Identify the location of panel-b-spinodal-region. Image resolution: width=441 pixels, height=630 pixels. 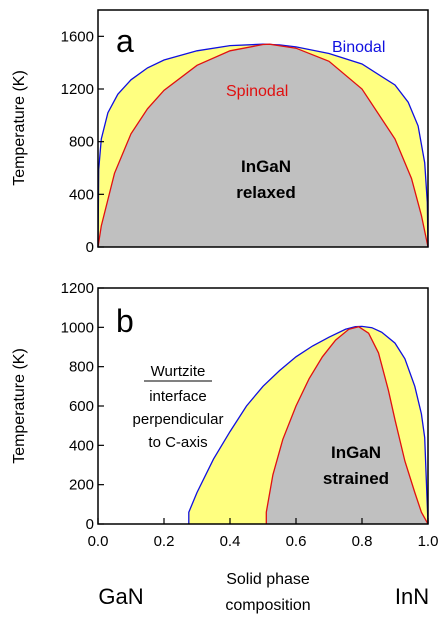
(347, 425).